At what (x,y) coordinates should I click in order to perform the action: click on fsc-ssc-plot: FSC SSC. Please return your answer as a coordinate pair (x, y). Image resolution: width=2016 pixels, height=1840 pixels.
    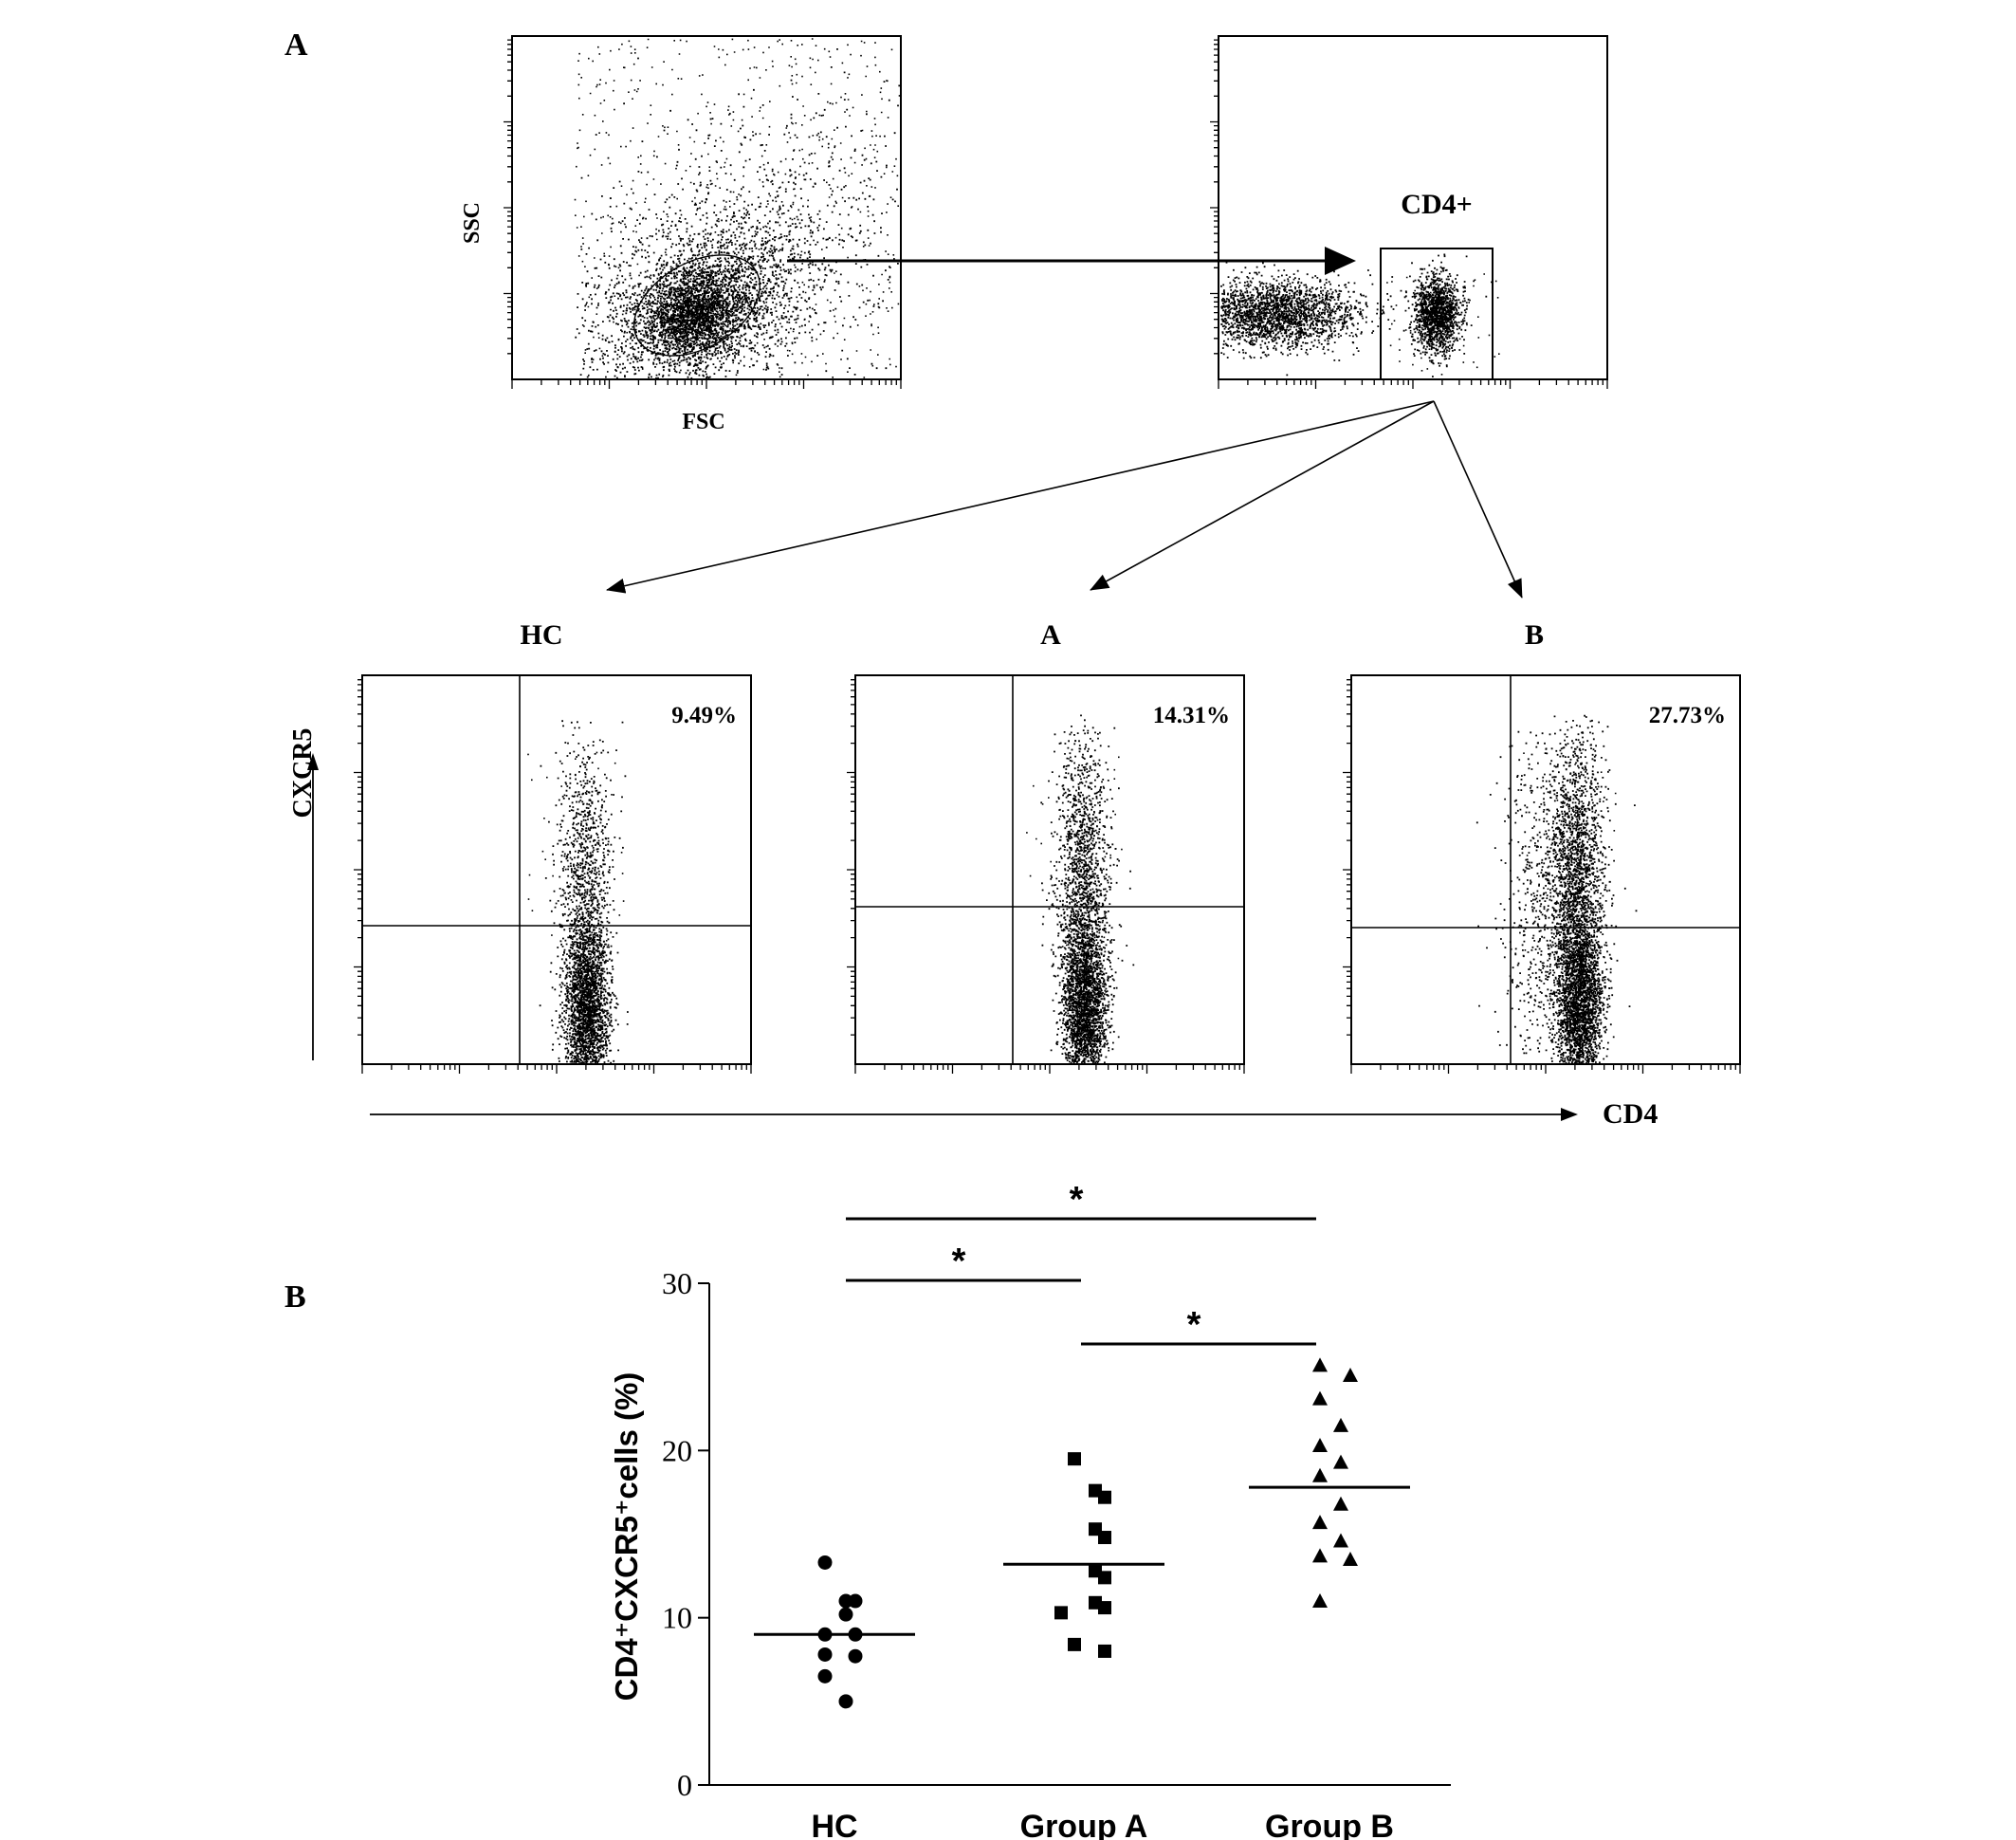
    Looking at the image, I should click on (681, 234).